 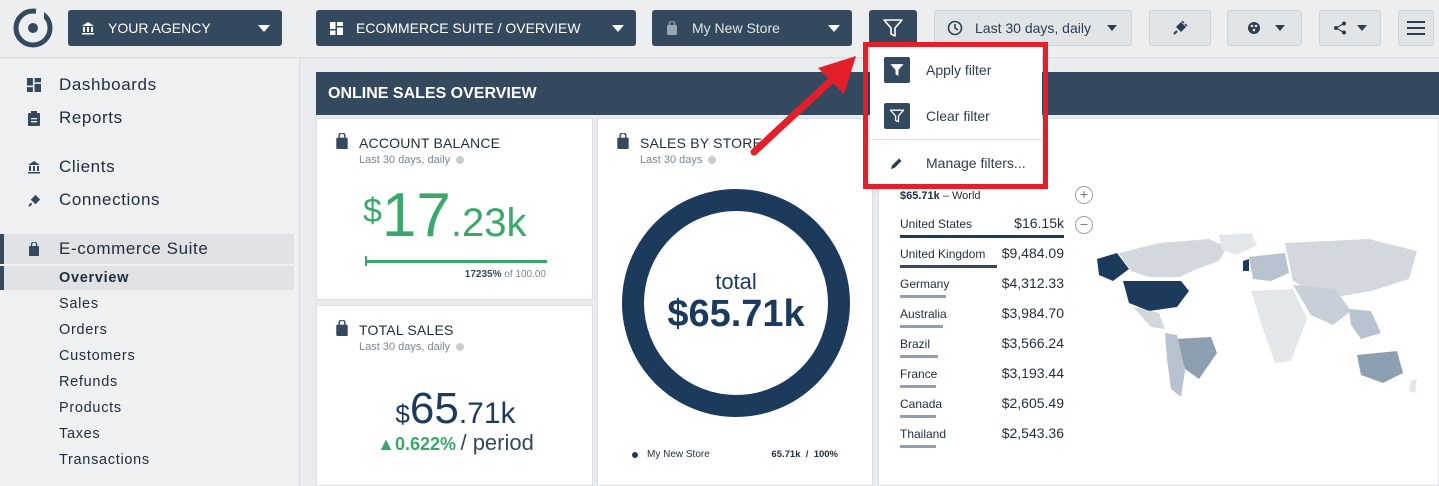 What do you see at coordinates (104, 460) in the screenshot?
I see `sidebar-subitem-label: Transactions` at bounding box center [104, 460].